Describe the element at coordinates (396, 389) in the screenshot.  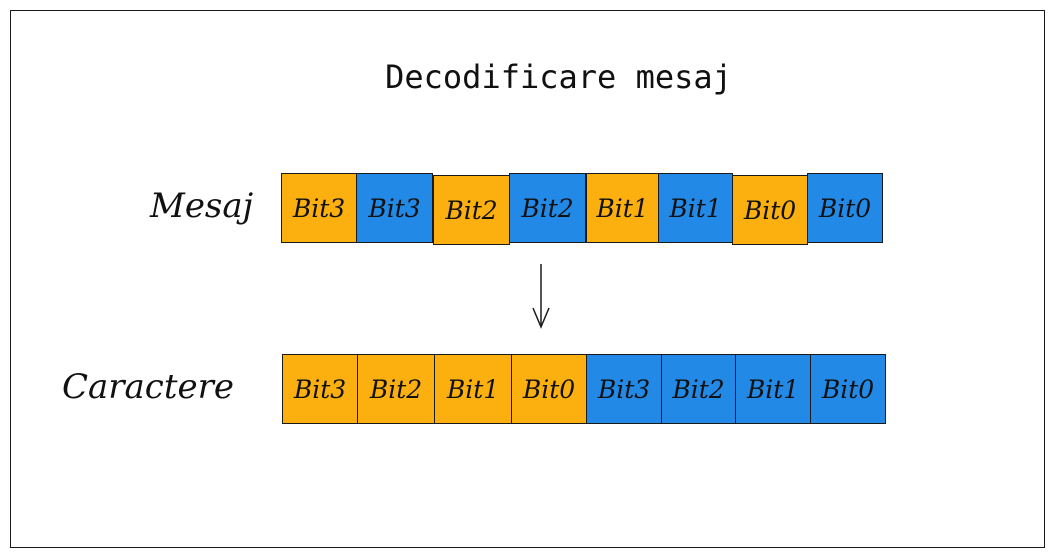
I see `caractere-cell-2: Bit2` at that location.